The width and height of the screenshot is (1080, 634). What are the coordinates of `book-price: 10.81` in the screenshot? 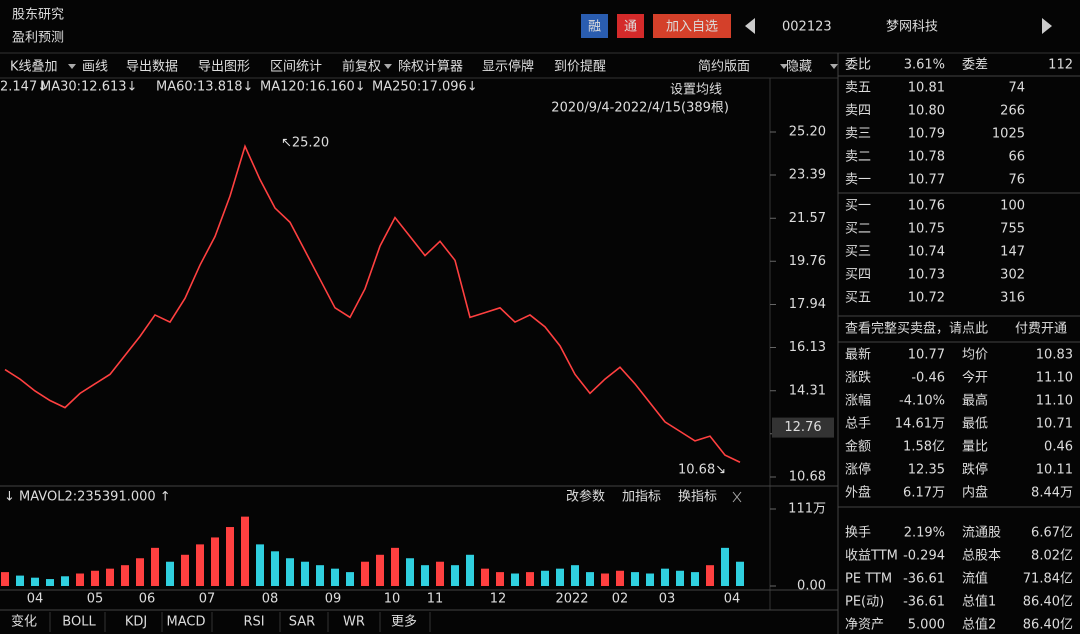 It's located at (926, 88).